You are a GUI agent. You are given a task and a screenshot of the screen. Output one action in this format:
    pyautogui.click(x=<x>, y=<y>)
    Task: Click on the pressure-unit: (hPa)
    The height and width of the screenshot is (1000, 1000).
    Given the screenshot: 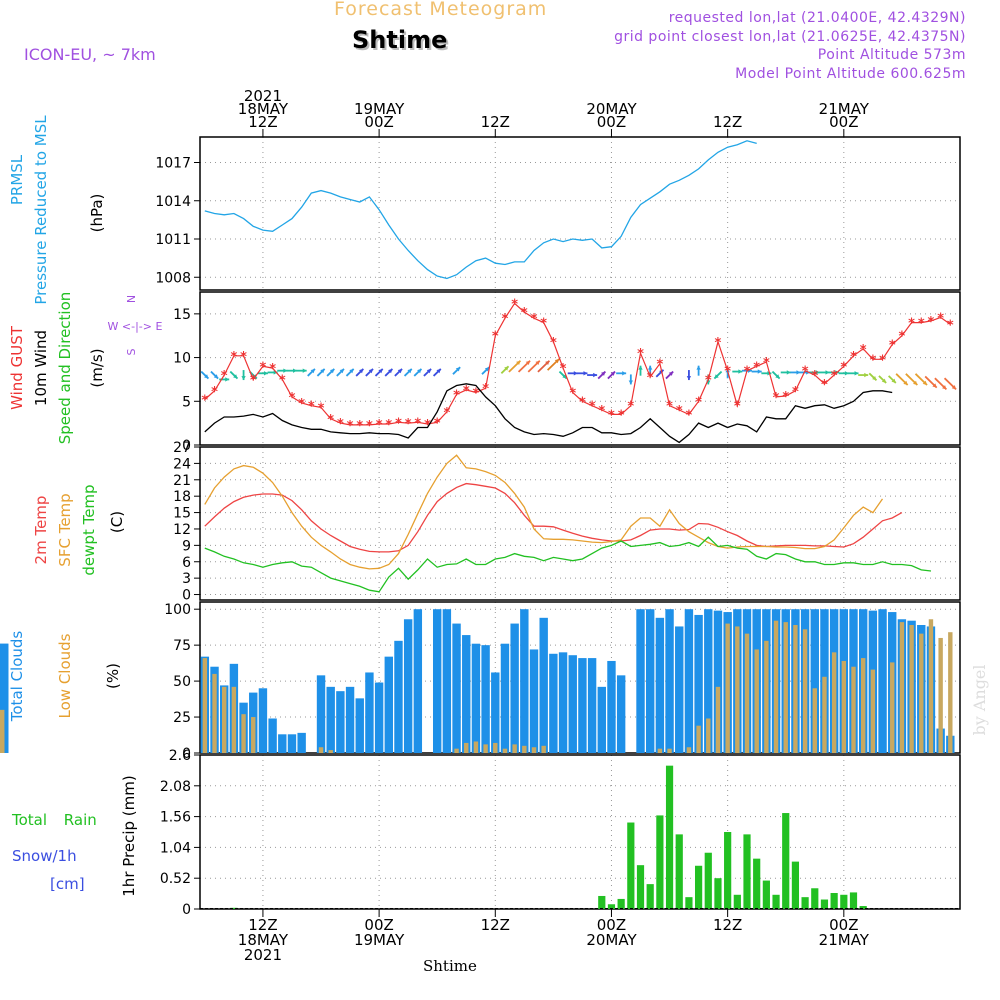 What is the action you would take?
    pyautogui.click(x=97, y=213)
    